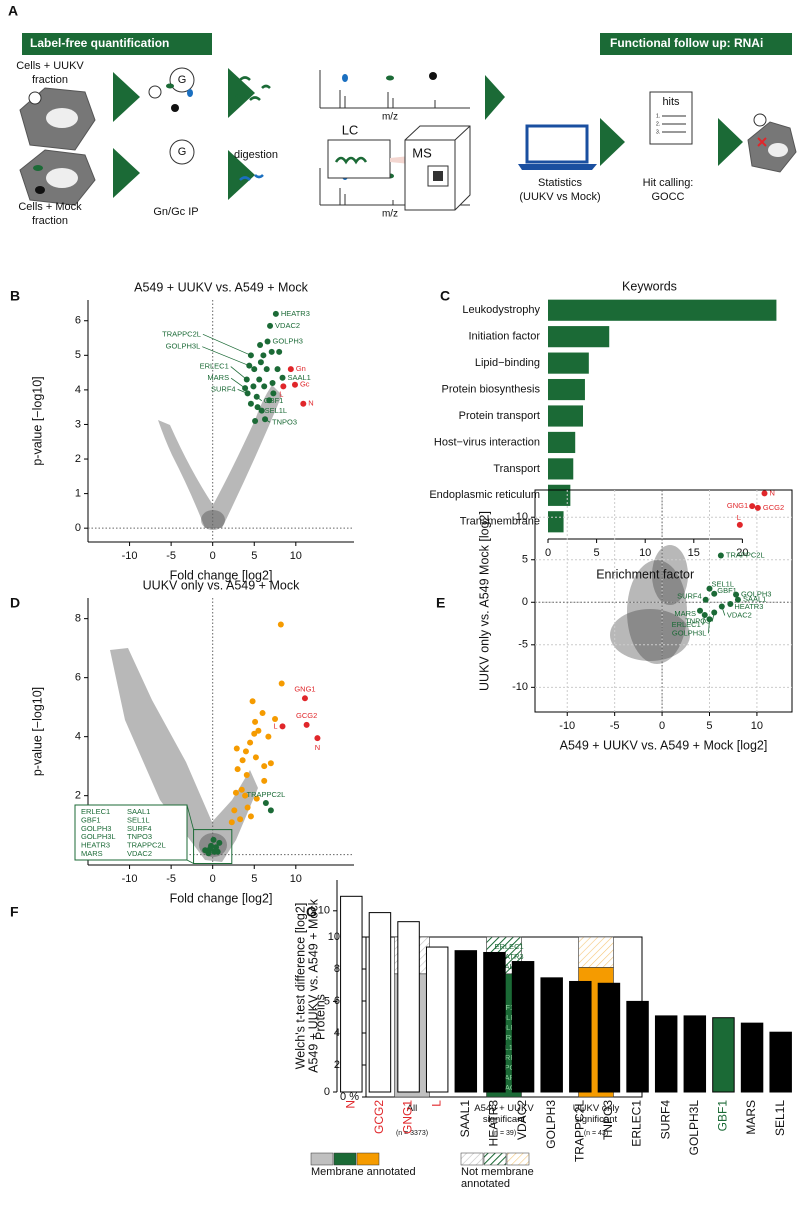  I want to click on label: digestion, so click(256, 155).